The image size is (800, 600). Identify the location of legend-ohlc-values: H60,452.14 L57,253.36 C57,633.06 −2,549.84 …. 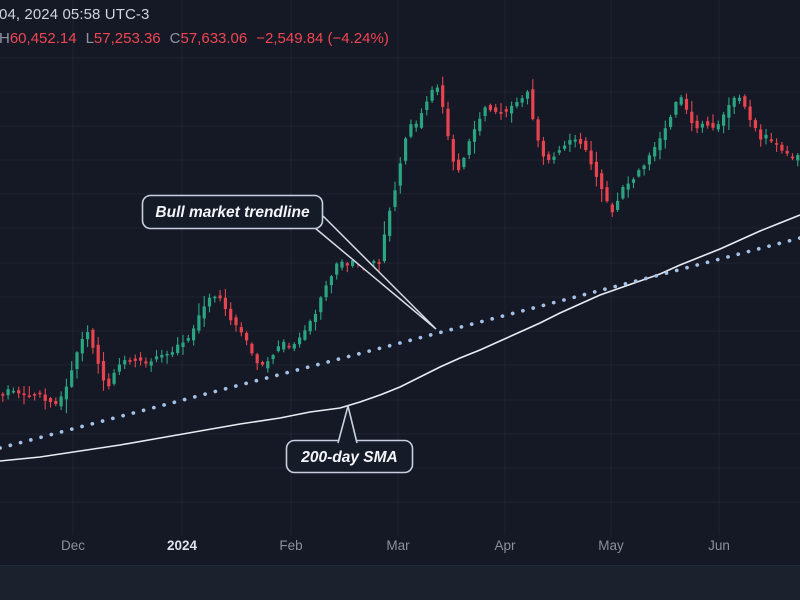
(194, 38).